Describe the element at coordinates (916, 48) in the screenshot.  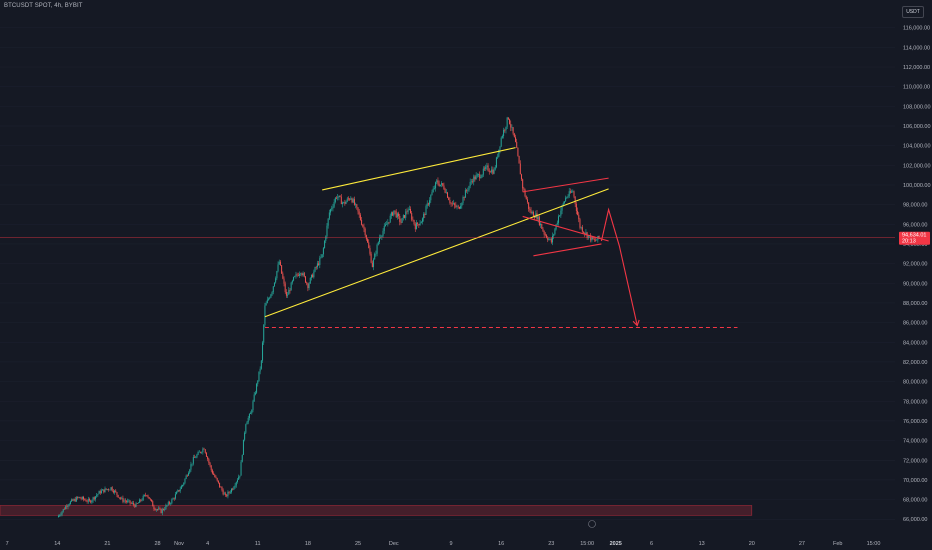
I see `y-tick-label: 114,000.00` at that location.